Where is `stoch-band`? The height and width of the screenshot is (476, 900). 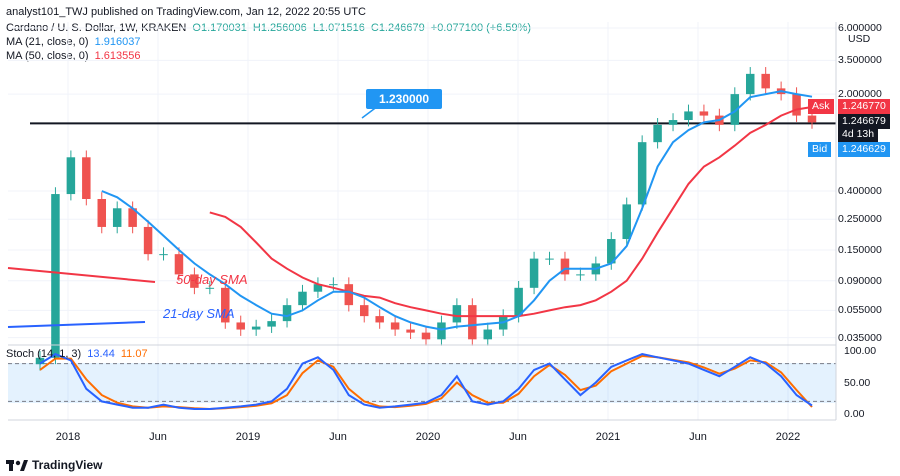
stoch-band is located at coordinates (422, 383).